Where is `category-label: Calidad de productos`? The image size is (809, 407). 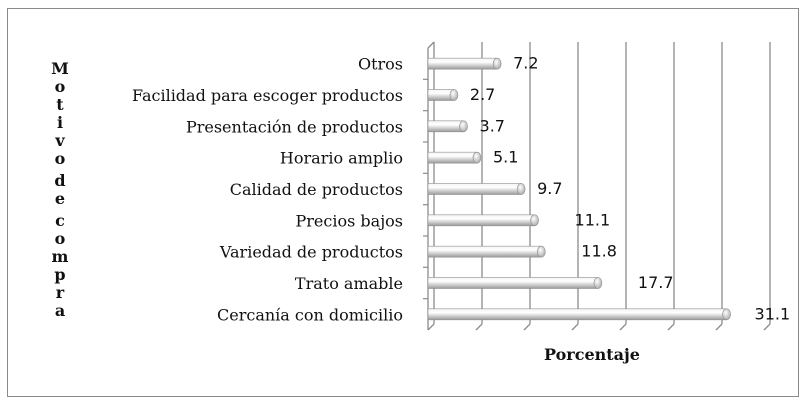 category-label: Calidad de productos is located at coordinates (316, 189).